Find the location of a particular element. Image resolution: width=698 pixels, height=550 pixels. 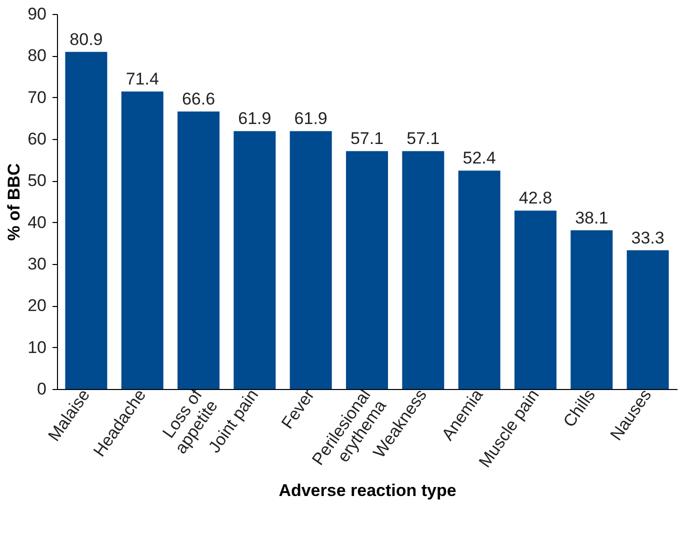

data-label: 52.4 is located at coordinates (479, 158).